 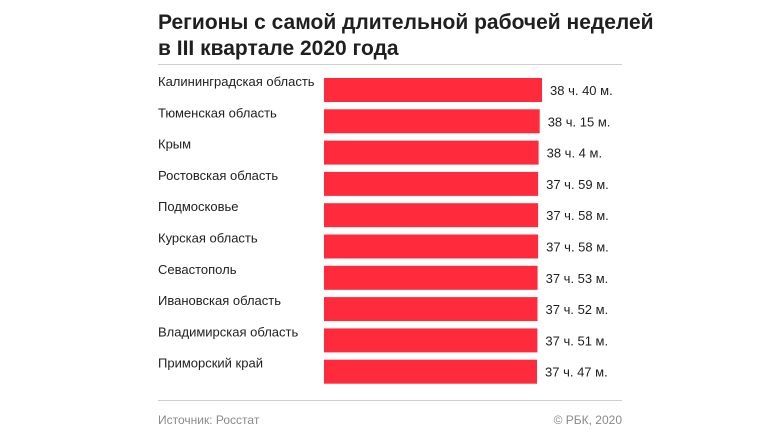 What do you see at coordinates (581, 90) in the screenshot?
I see `value-label: 38 ч. 40 м.` at bounding box center [581, 90].